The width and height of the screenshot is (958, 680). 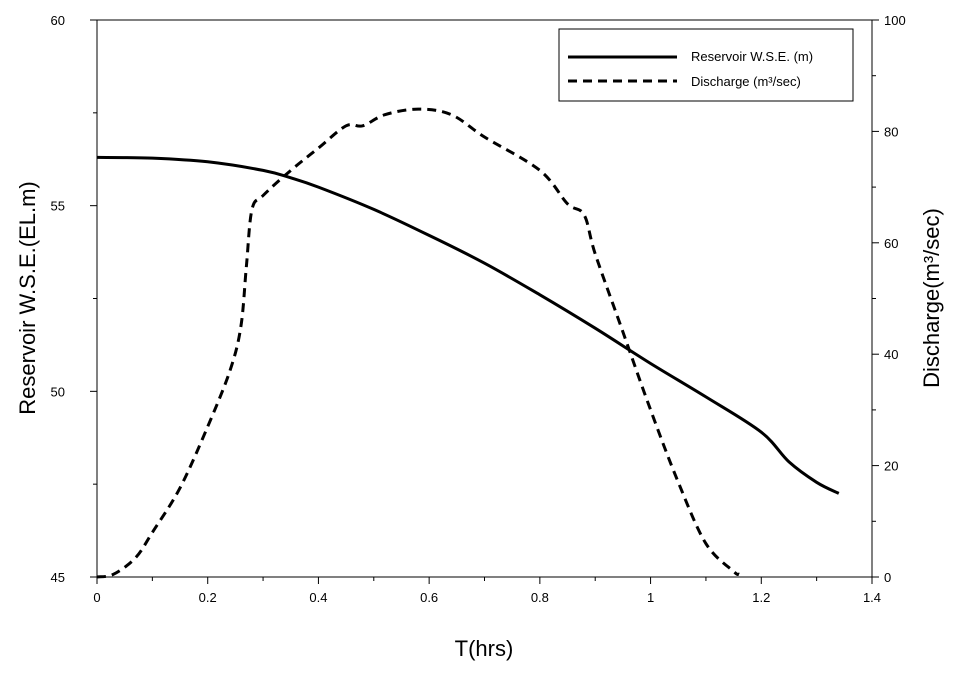 What do you see at coordinates (58, 391) in the screenshot?
I see `y-left-tick-label: 50` at bounding box center [58, 391].